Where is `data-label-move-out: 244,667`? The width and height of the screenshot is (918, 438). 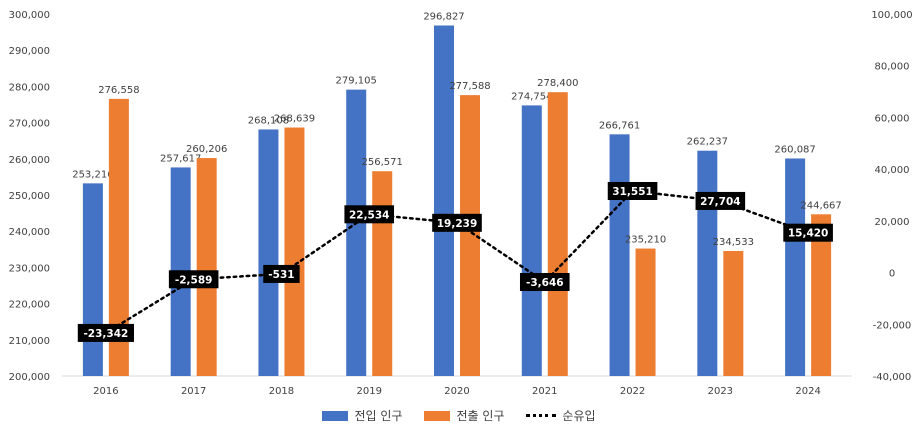
data-label-move-out: 244,667 is located at coordinates (820, 205).